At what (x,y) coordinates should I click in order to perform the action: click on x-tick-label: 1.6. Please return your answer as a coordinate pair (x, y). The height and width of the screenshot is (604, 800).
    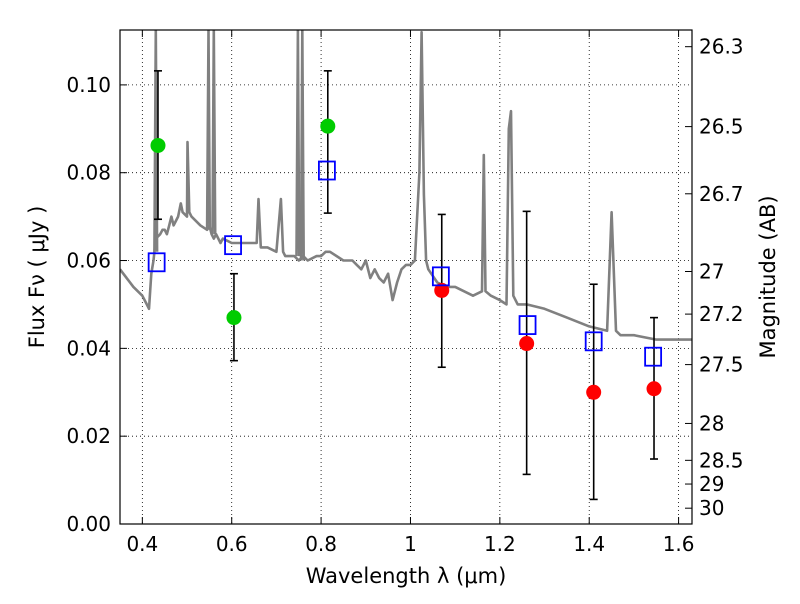
    Looking at the image, I should click on (679, 544).